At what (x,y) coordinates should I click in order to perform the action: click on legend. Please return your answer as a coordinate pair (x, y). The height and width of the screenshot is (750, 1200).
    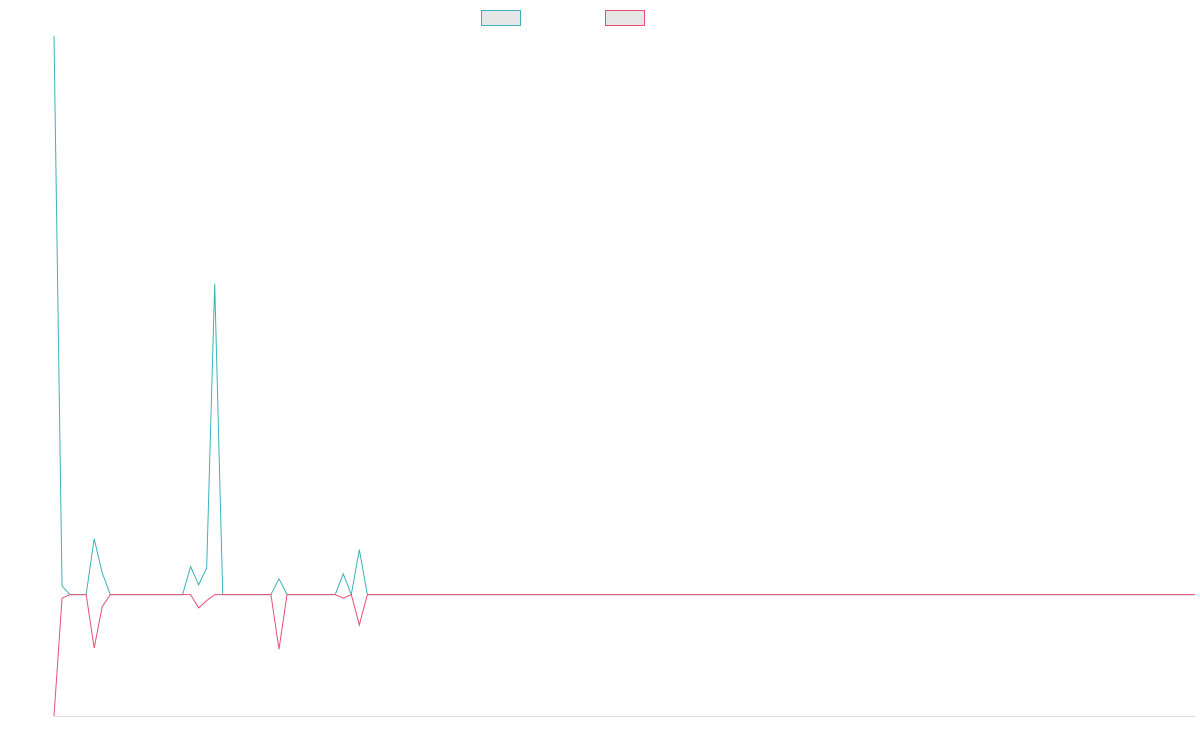
    Looking at the image, I should click on (563, 18).